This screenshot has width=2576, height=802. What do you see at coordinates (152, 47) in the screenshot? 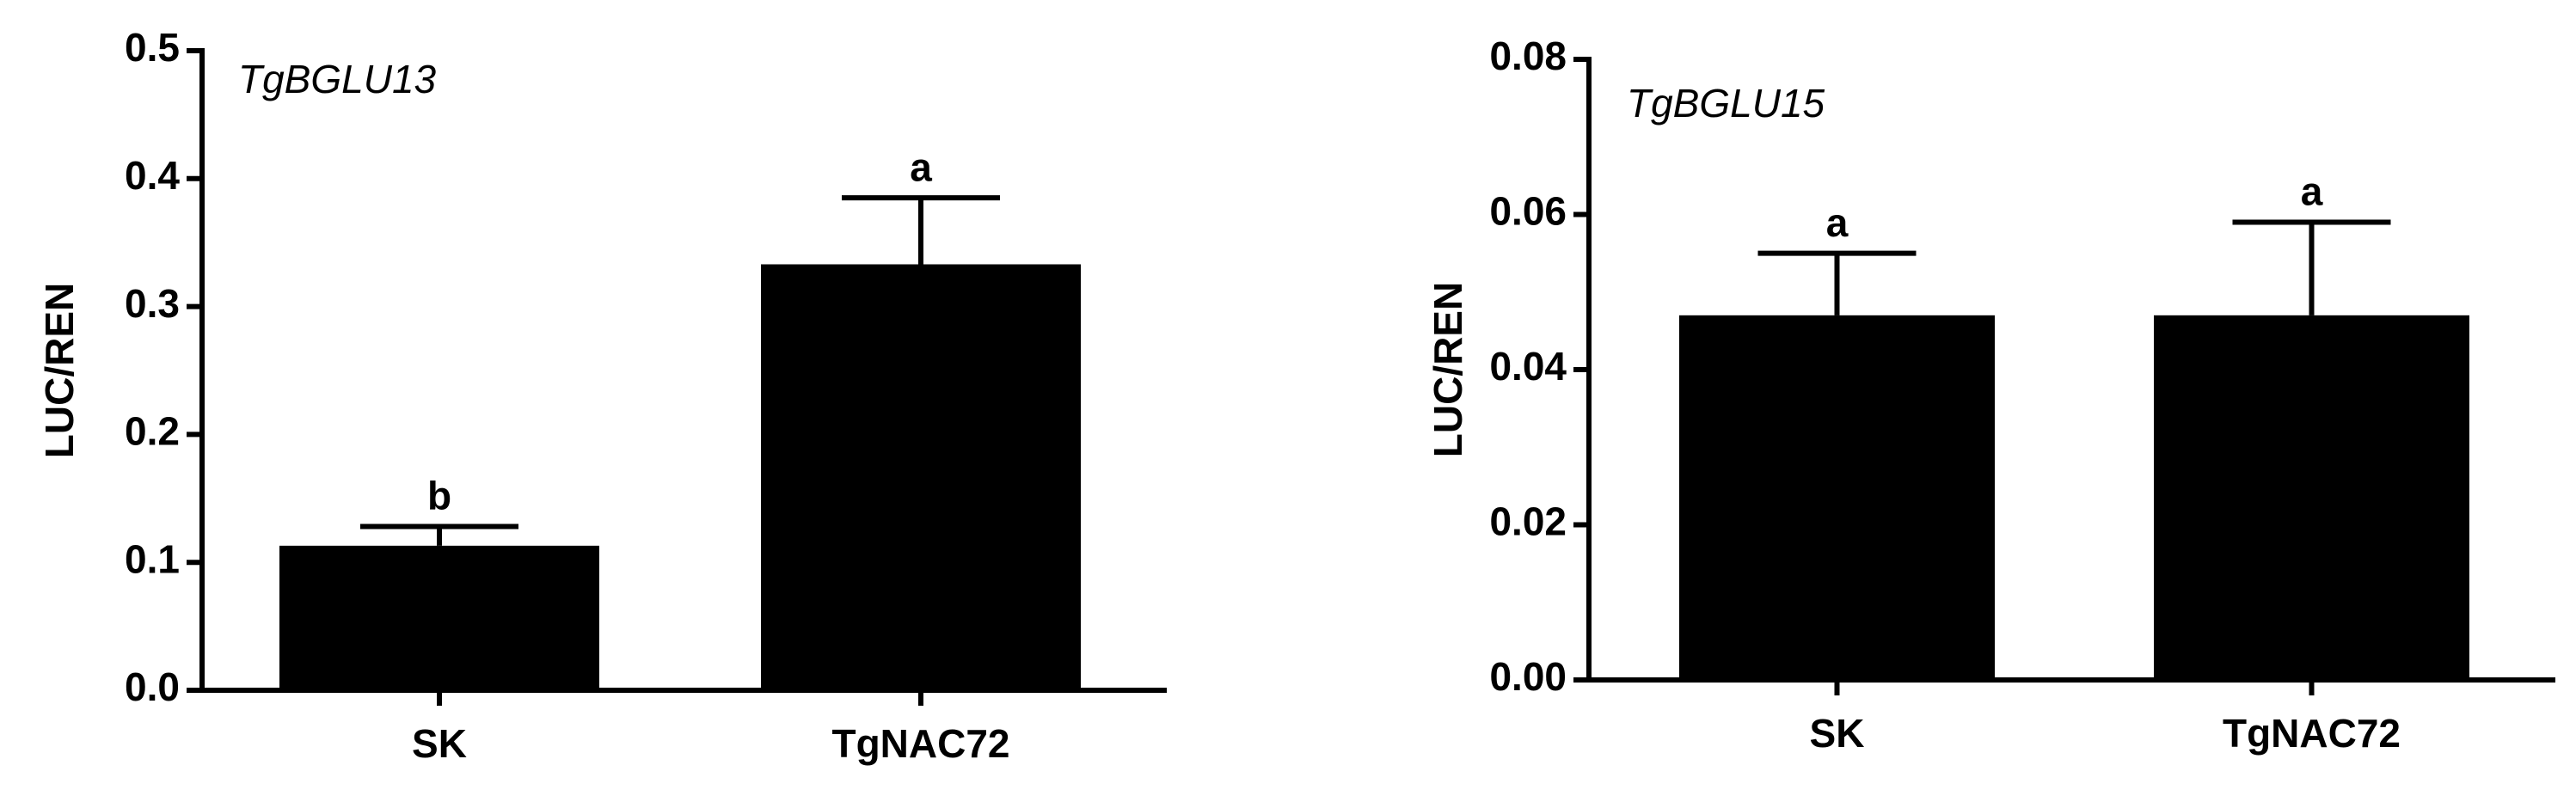
I see `y-tick-label: 0.5` at bounding box center [152, 47].